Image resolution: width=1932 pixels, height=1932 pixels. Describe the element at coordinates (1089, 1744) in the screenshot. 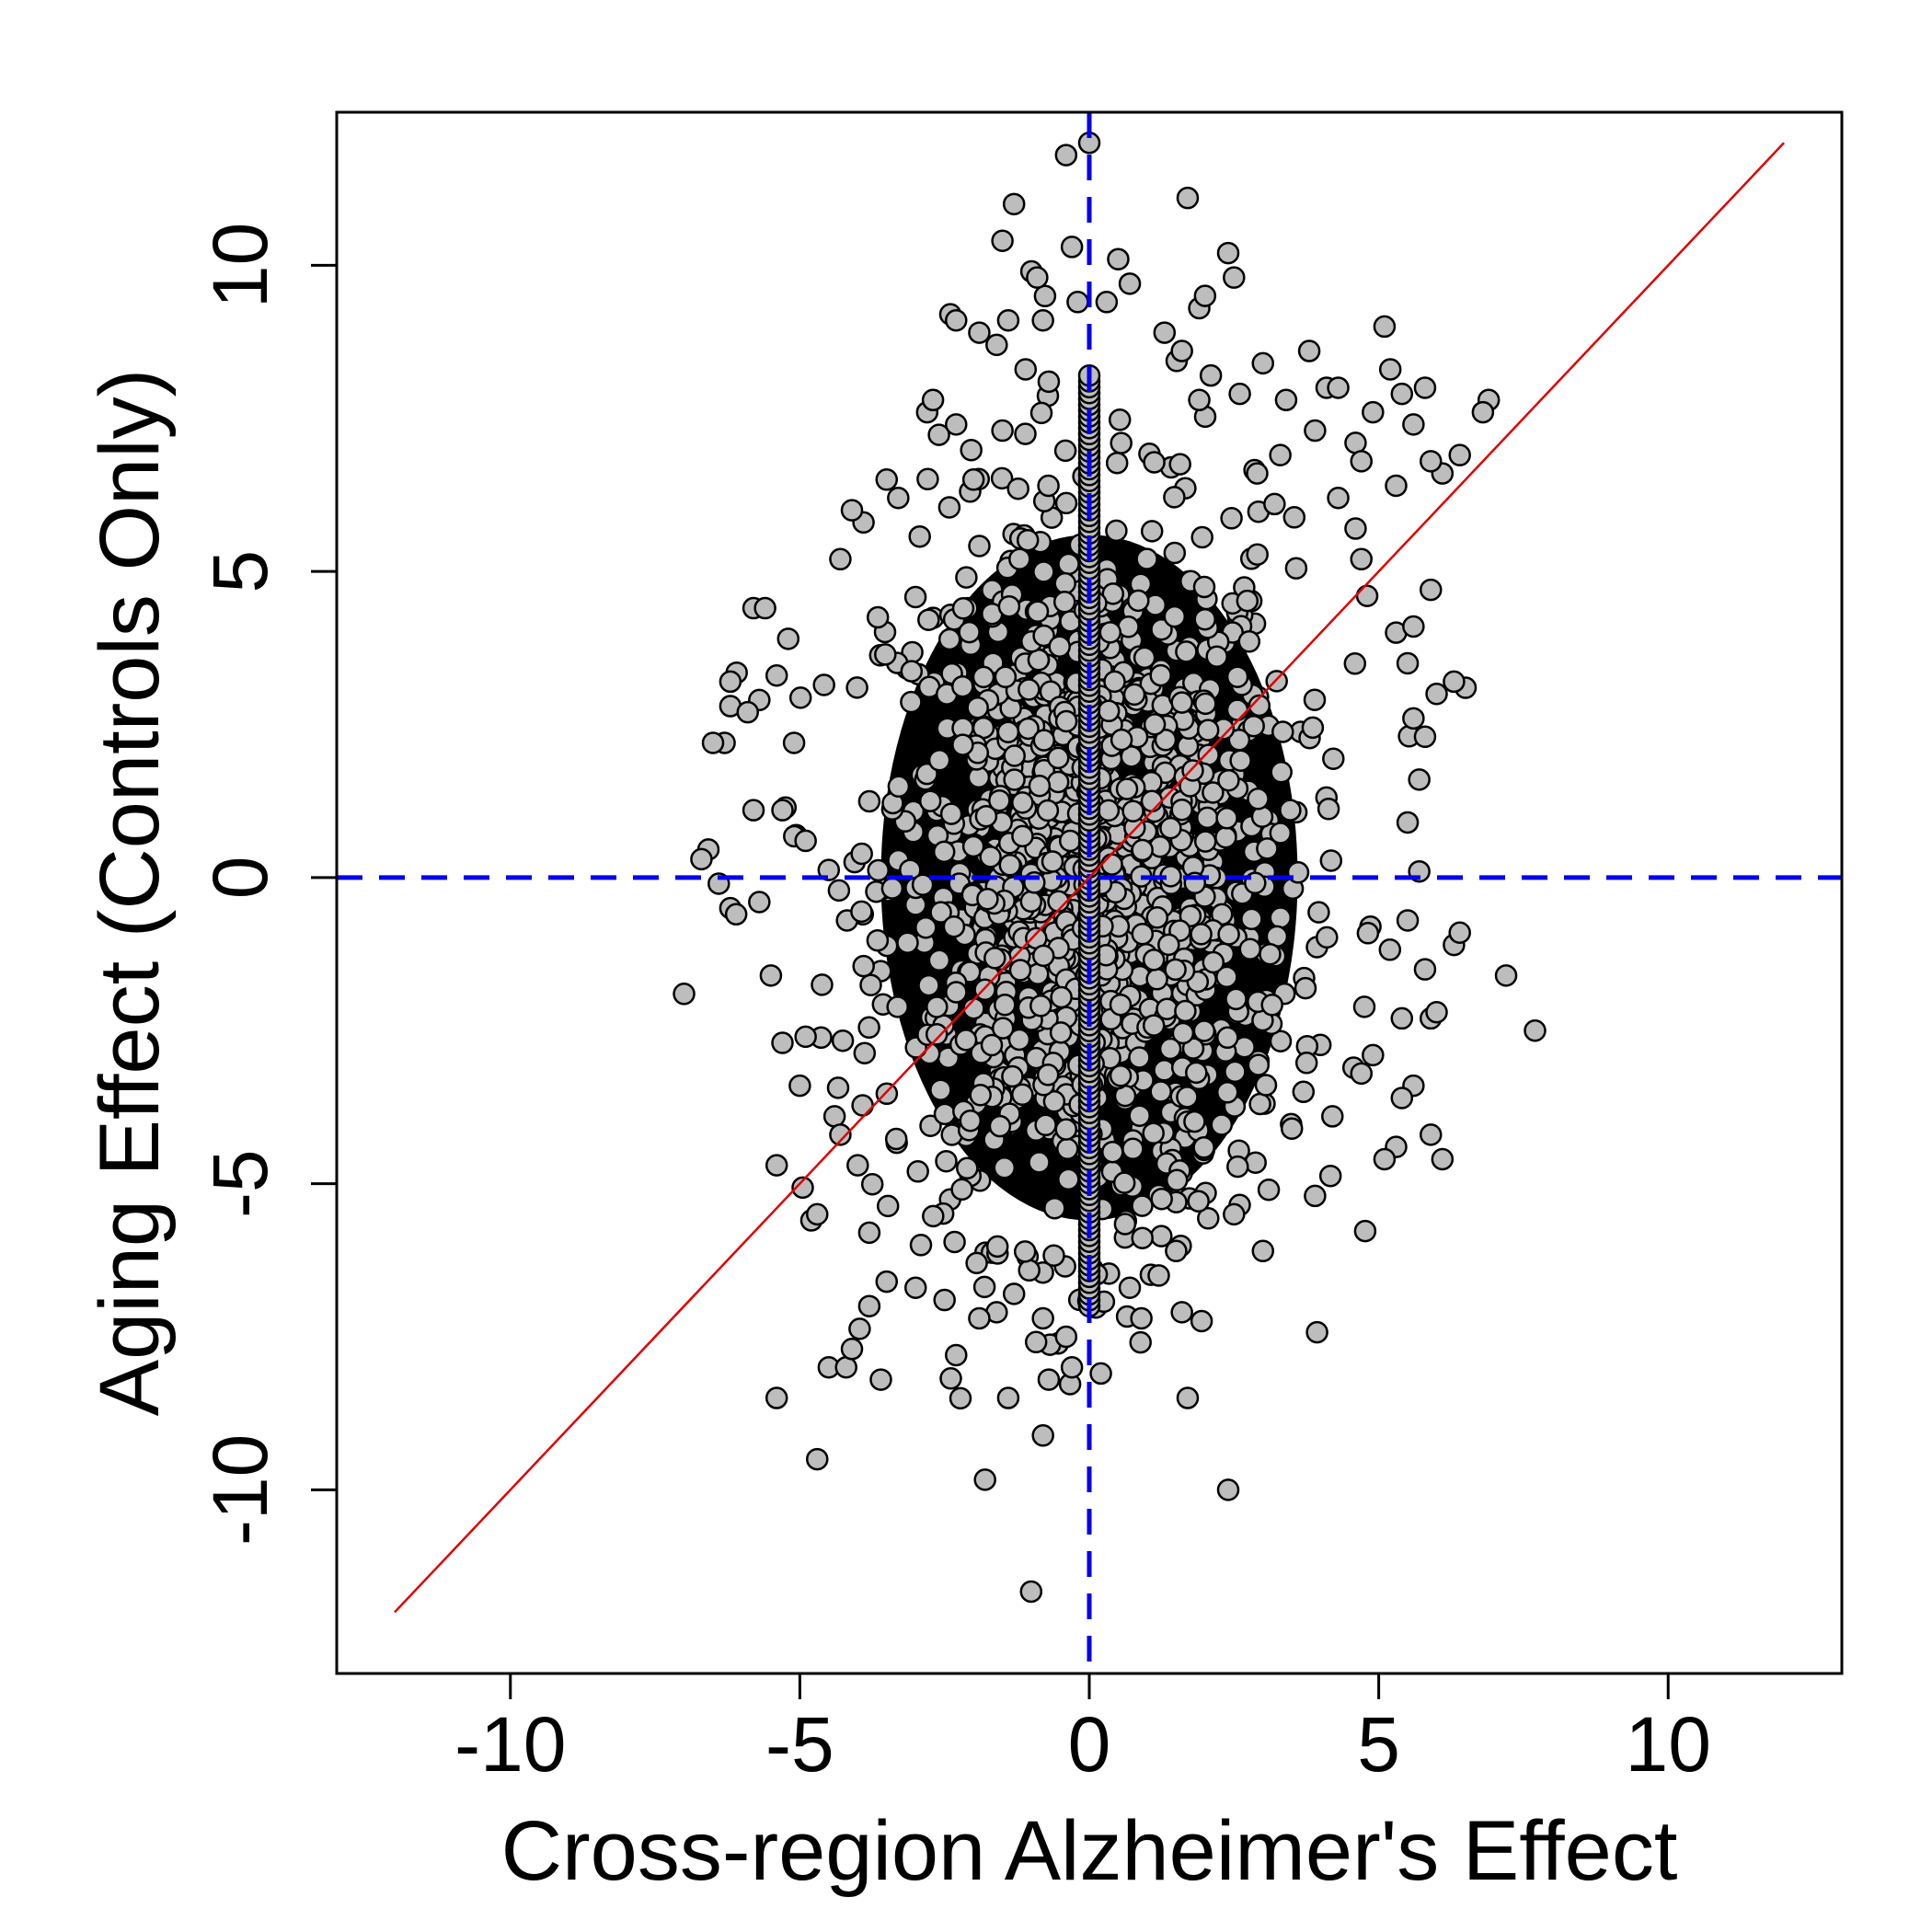

I see `x-tick-label: 0` at that location.